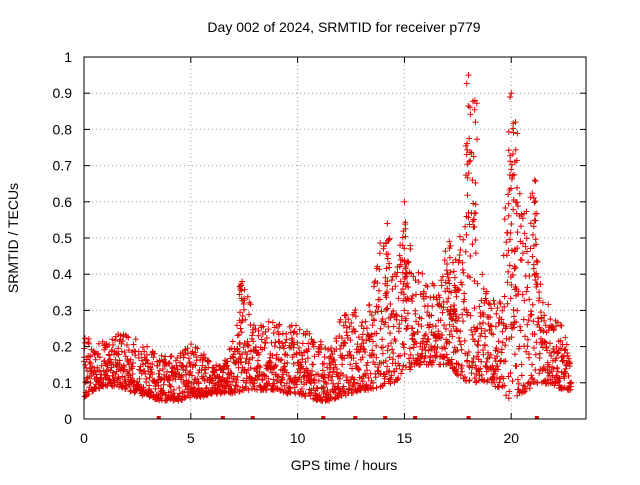  What do you see at coordinates (63, 93) in the screenshot?
I see `y-tick-label: 0.9` at bounding box center [63, 93].